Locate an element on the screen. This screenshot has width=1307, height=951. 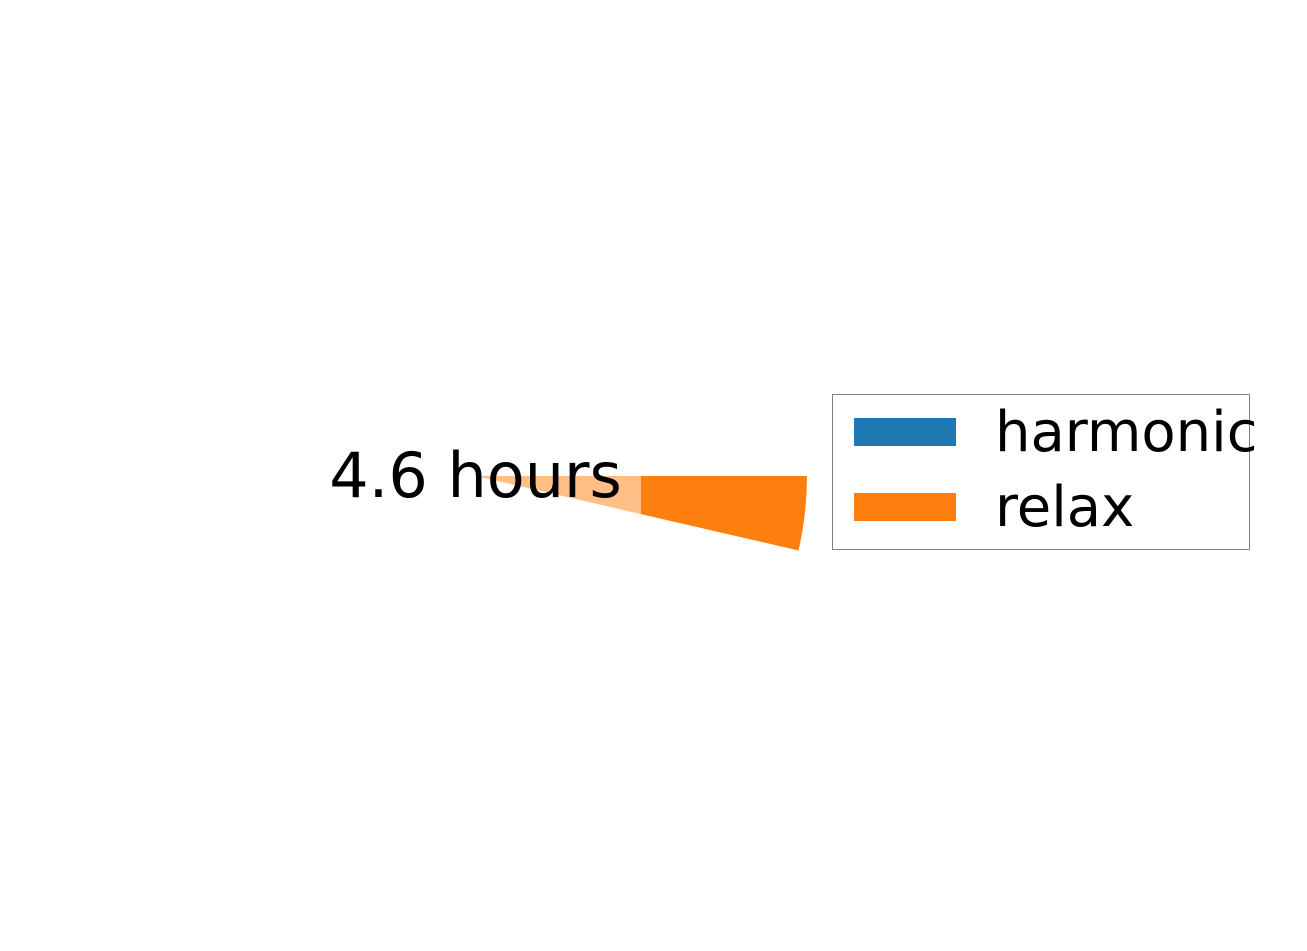
wedge-value-label-text: 4.6 hours is located at coordinates (475, 475).